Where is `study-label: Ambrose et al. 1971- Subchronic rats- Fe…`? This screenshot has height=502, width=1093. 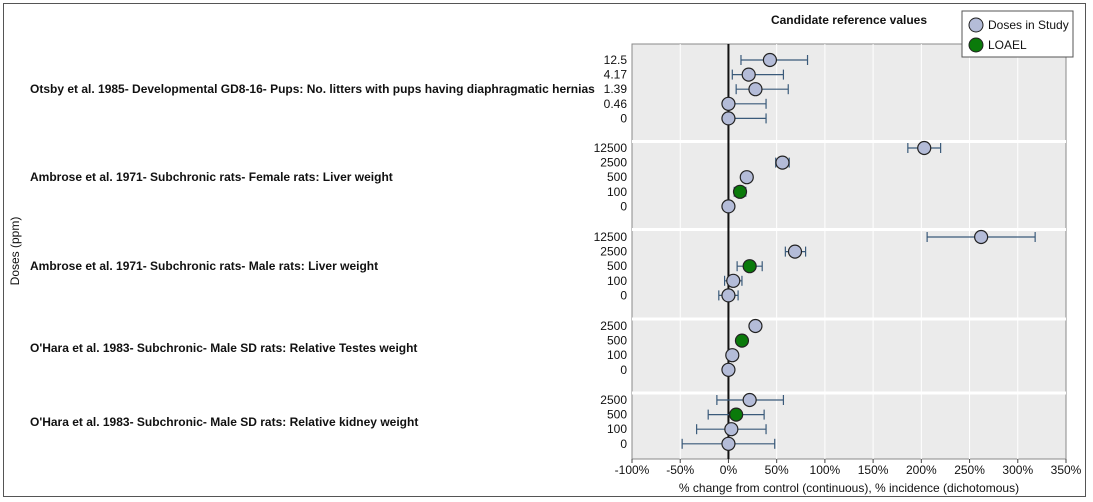 study-label: Ambrose et al. 1971- Subchronic rats- Fe… is located at coordinates (211, 177).